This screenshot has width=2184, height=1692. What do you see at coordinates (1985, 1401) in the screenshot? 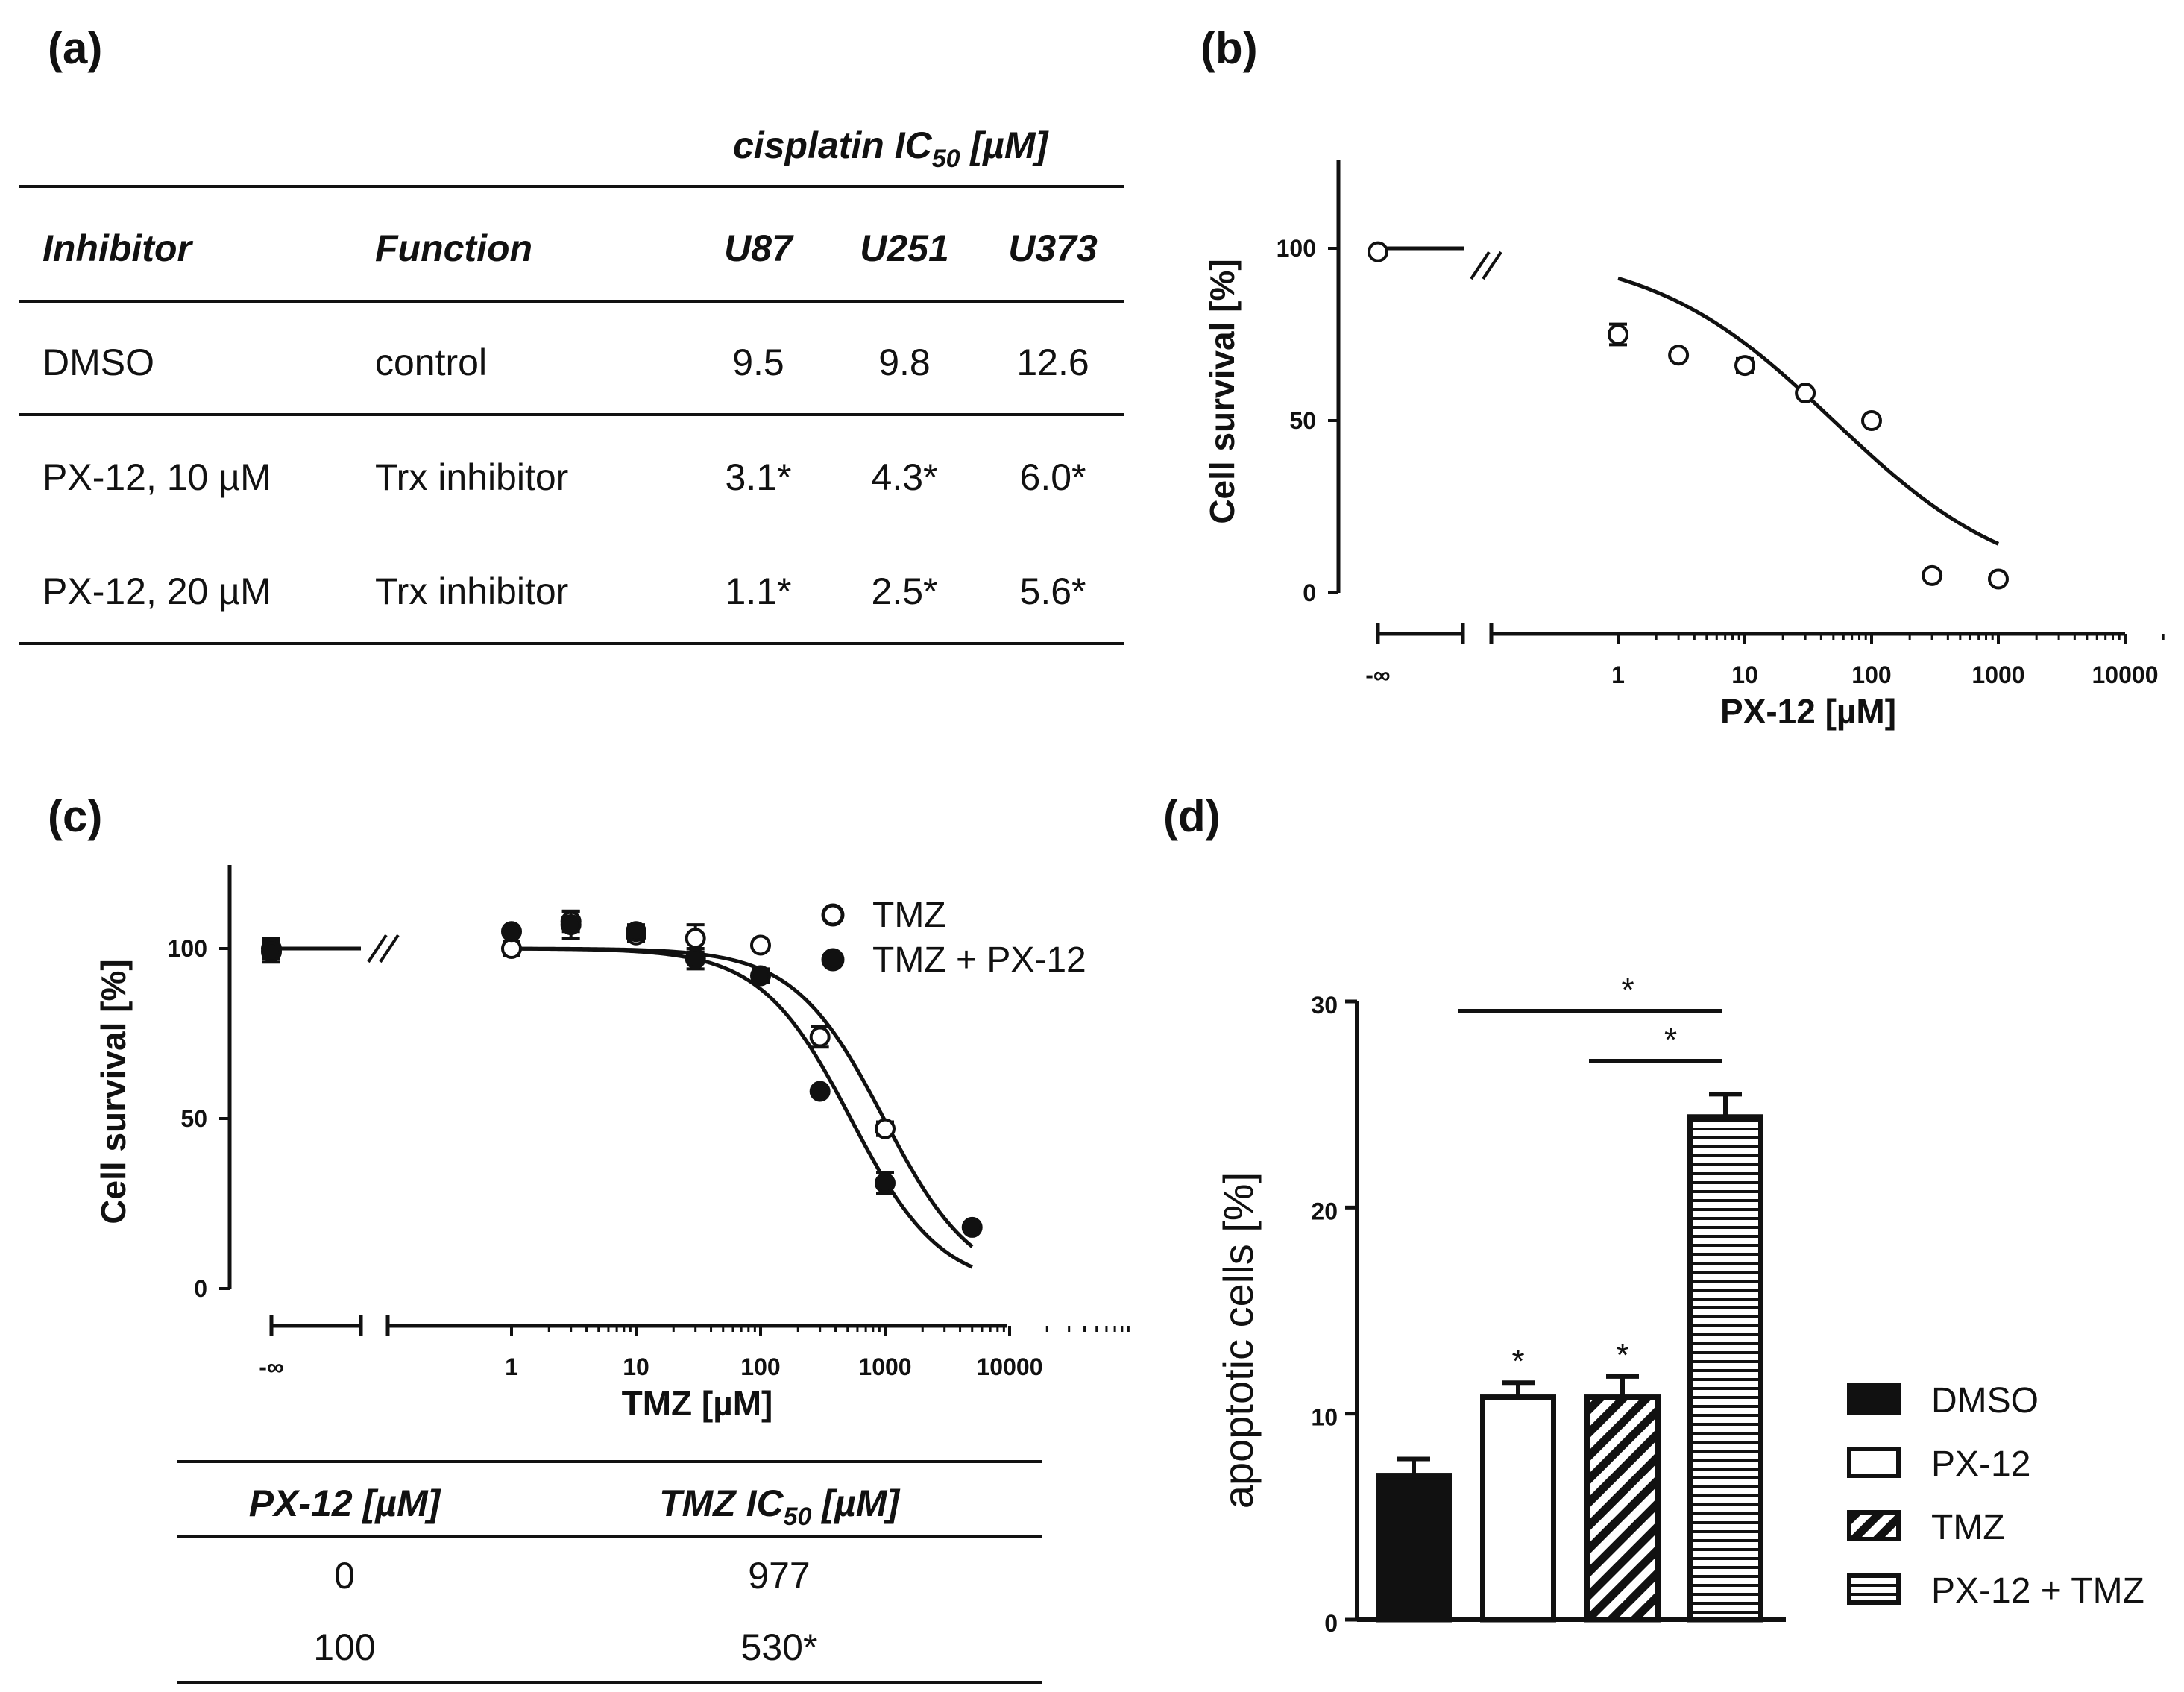
I see `legend-label: DMSO` at bounding box center [1985, 1401].